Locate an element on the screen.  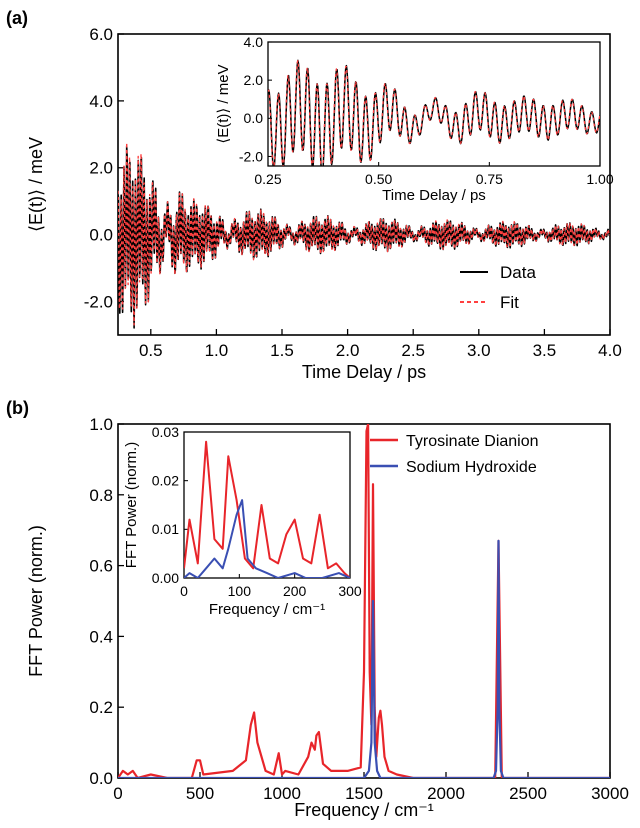
legend-label: Fit is located at coordinates (509, 302).